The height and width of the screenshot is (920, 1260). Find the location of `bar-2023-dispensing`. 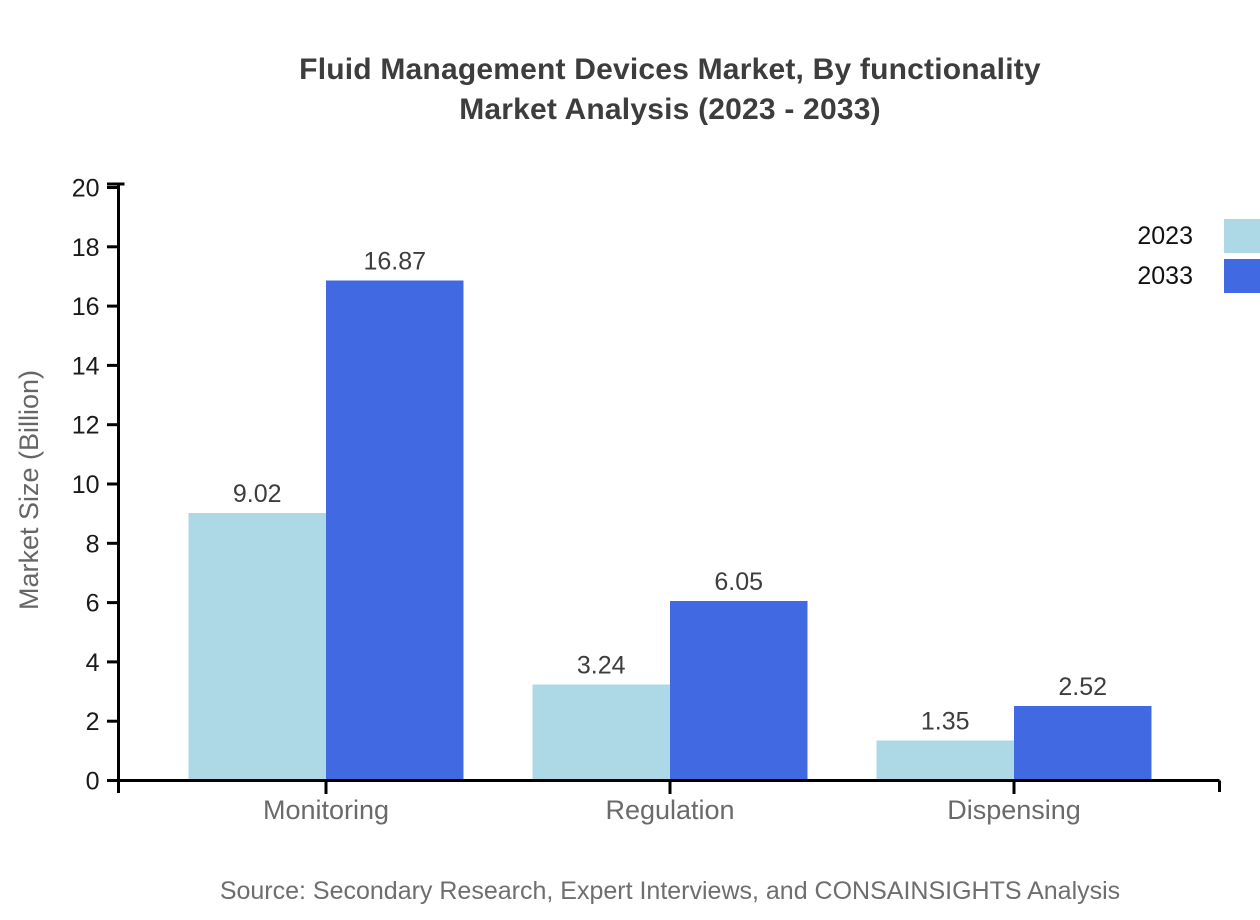

bar-2023-dispensing is located at coordinates (945, 760).